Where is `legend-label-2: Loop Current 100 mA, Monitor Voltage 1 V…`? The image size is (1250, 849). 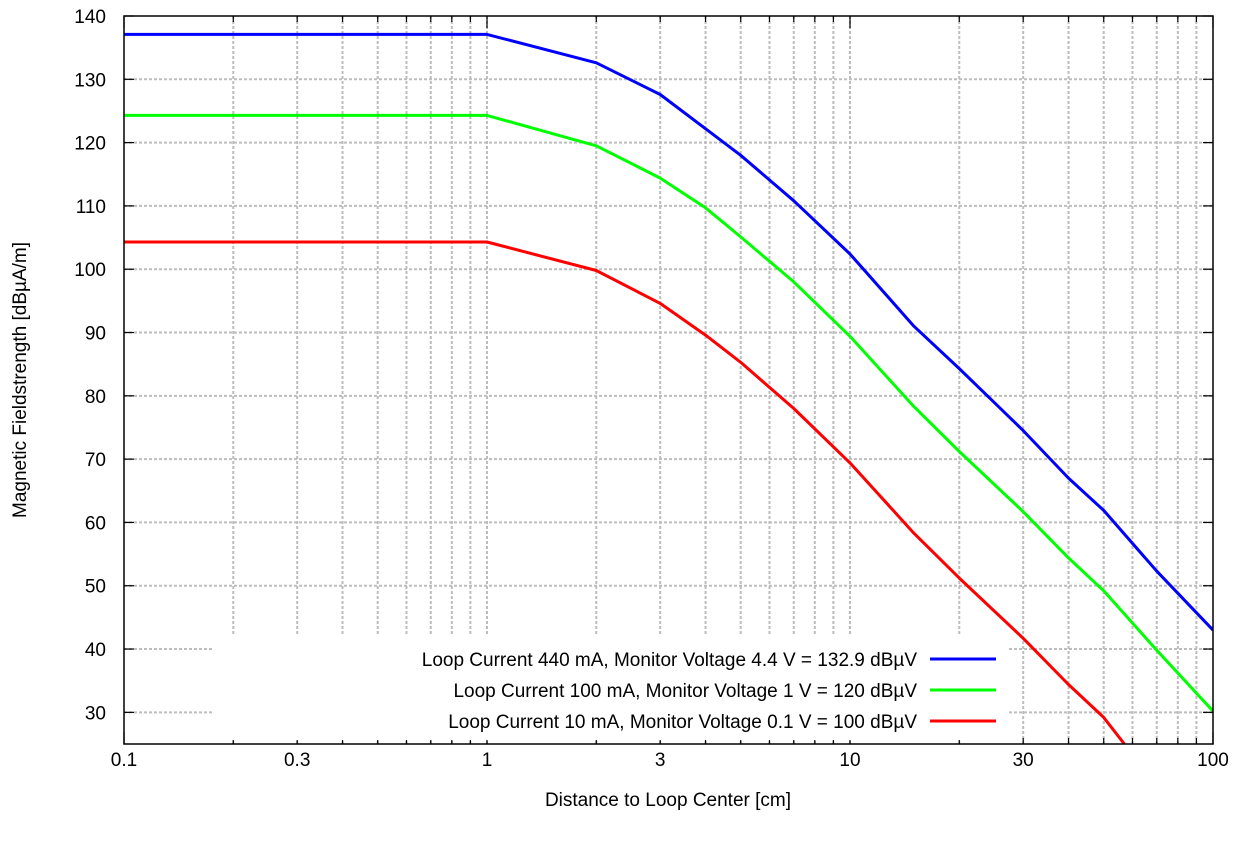
legend-label-2: Loop Current 100 mA, Monitor Voltage 1 V… is located at coordinates (685, 691).